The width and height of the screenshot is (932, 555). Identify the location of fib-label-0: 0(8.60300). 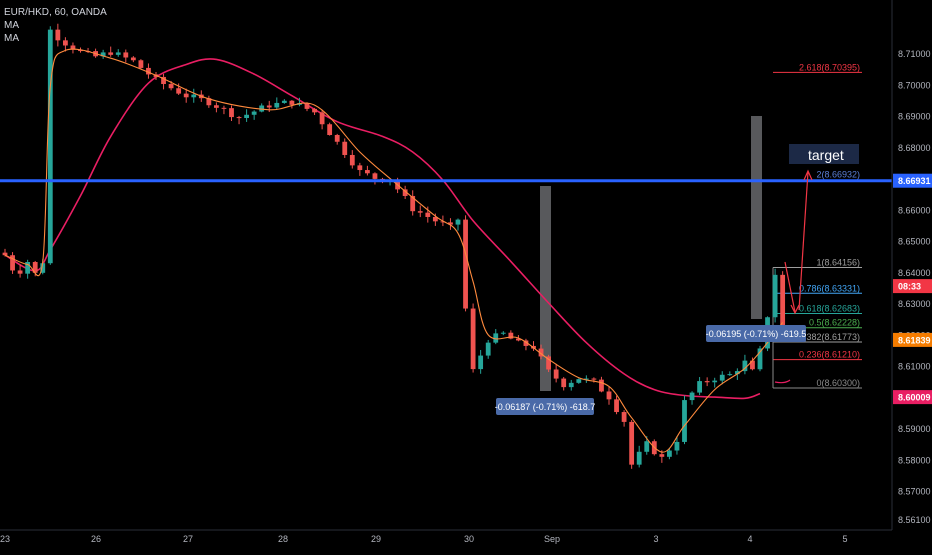
(838, 383).